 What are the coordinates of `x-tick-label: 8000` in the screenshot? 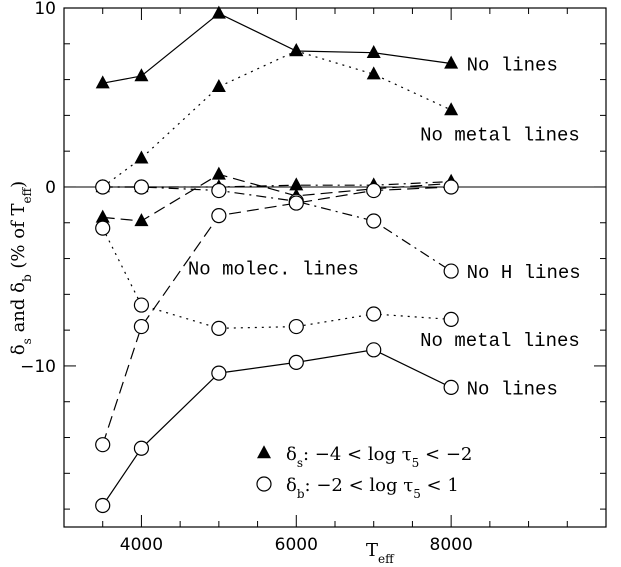 It's located at (451, 545).